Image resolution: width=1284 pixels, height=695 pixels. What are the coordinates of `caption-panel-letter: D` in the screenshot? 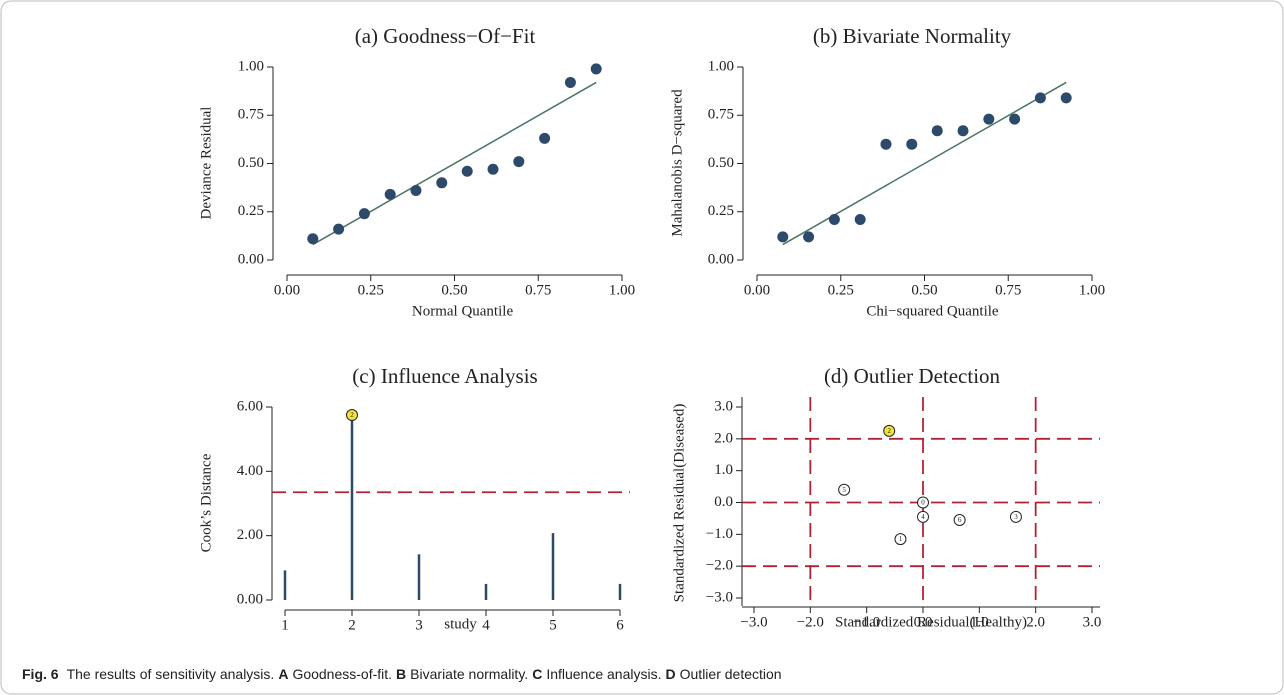 It's located at (670, 674).